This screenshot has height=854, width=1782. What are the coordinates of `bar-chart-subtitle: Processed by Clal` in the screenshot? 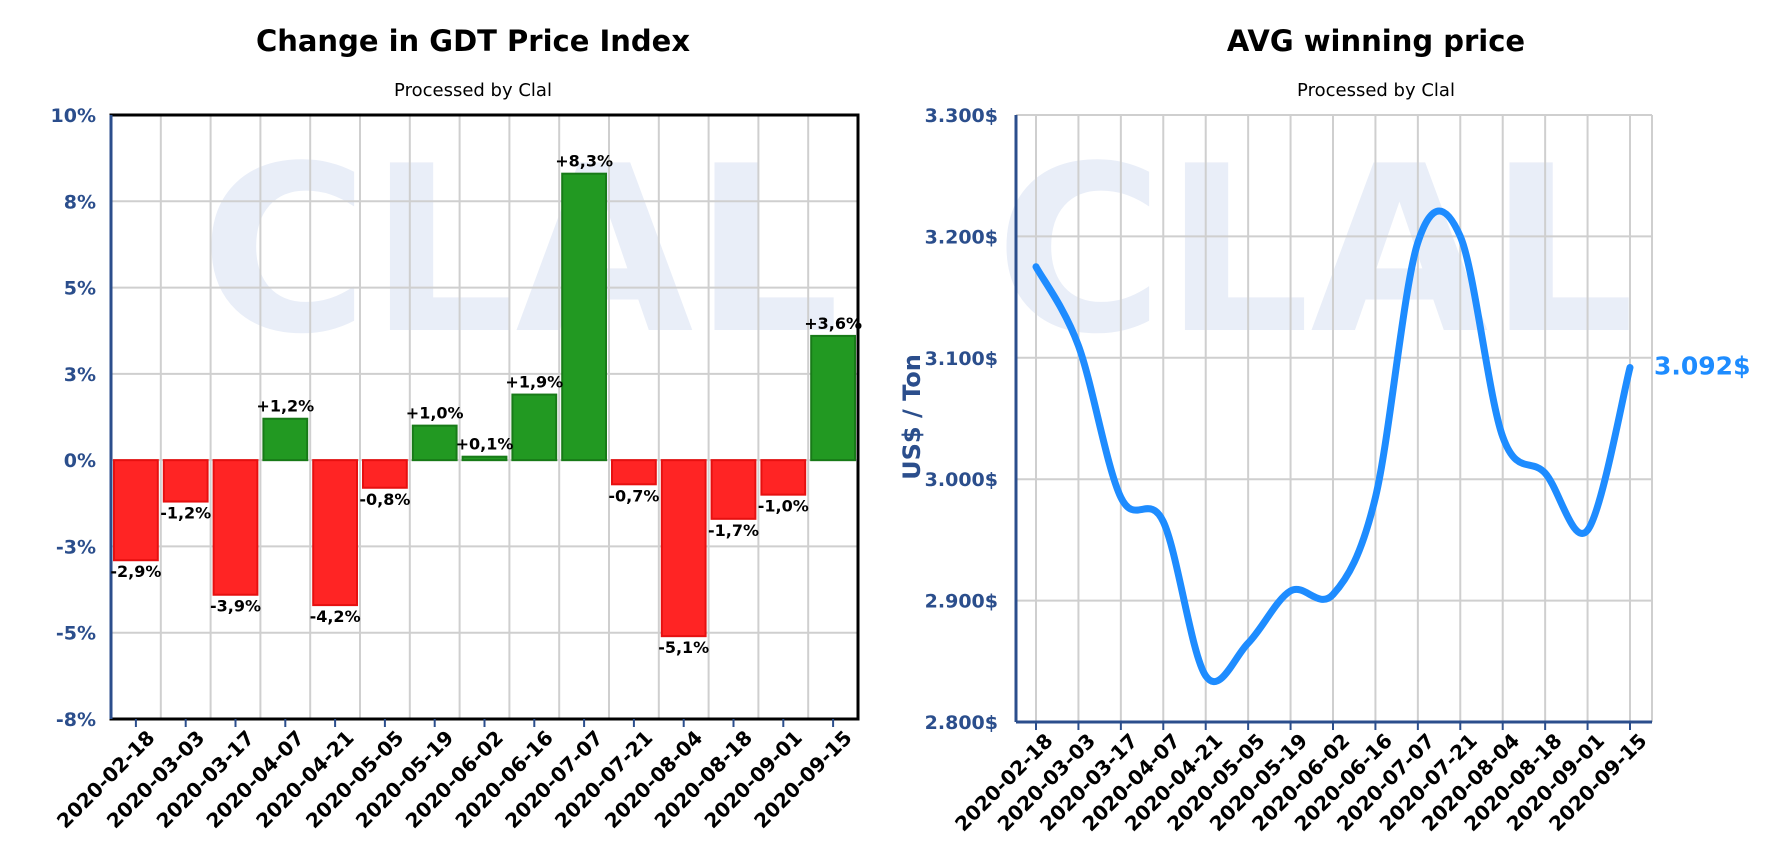 It's located at (473, 90).